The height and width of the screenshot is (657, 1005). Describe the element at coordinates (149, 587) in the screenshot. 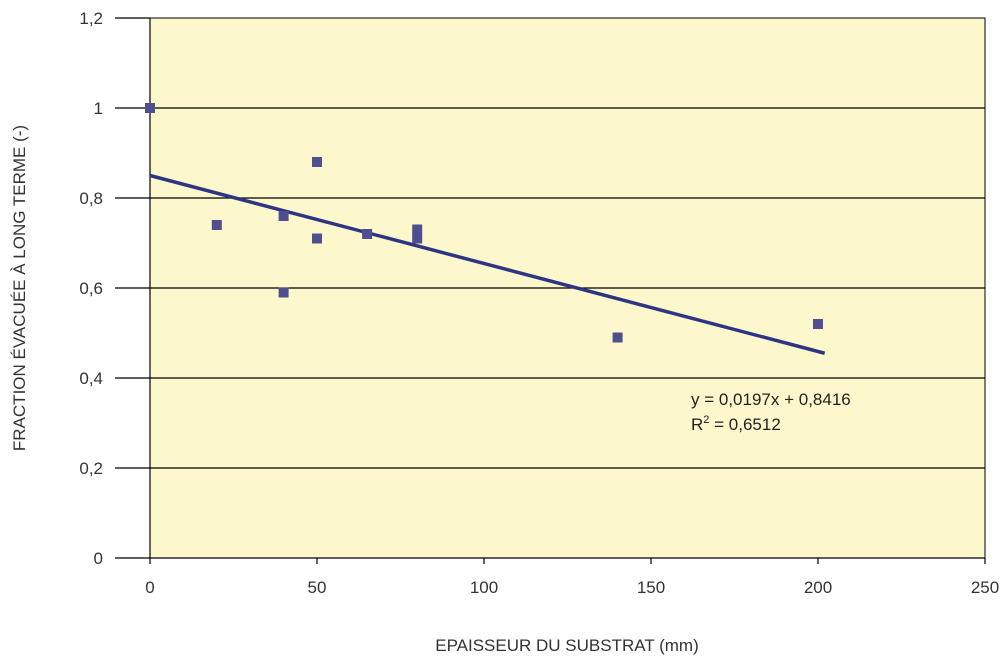

I see `x-tick-label: 0` at that location.